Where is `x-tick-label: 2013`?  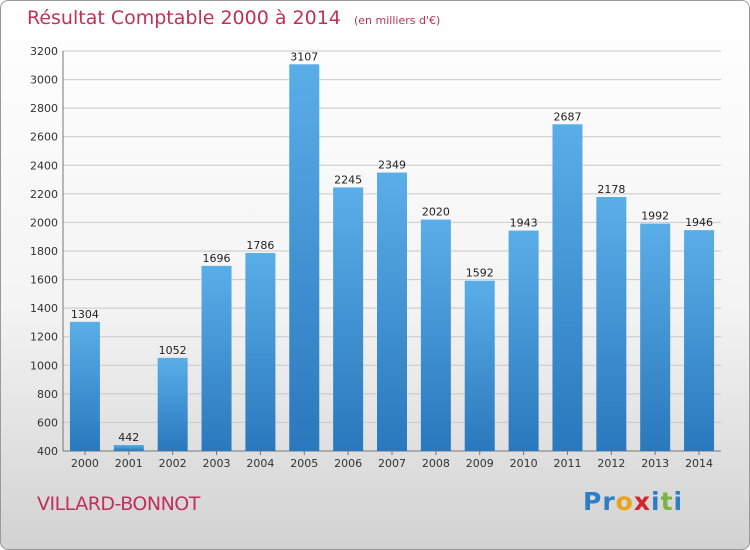
x-tick-label: 2013 is located at coordinates (655, 463).